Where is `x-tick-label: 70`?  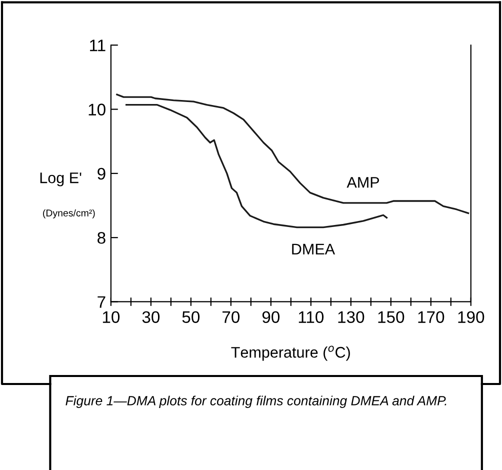 x-tick-label: 70 is located at coordinates (231, 317).